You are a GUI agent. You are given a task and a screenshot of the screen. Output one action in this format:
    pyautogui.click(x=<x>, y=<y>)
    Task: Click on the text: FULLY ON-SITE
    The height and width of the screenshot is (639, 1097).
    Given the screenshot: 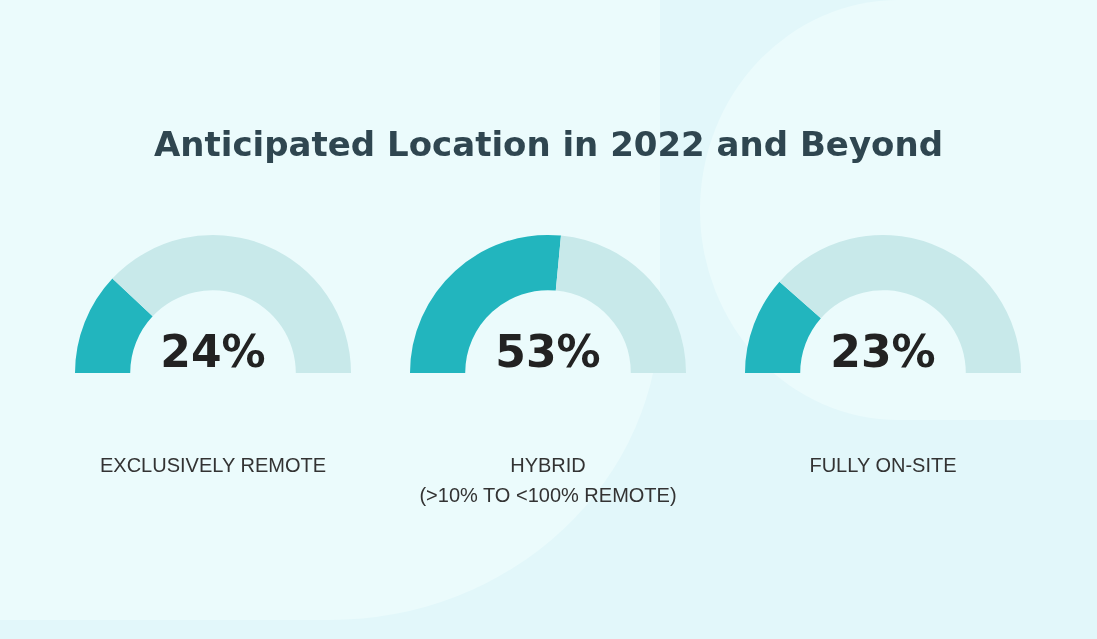 What is the action you would take?
    pyautogui.click(x=883, y=465)
    